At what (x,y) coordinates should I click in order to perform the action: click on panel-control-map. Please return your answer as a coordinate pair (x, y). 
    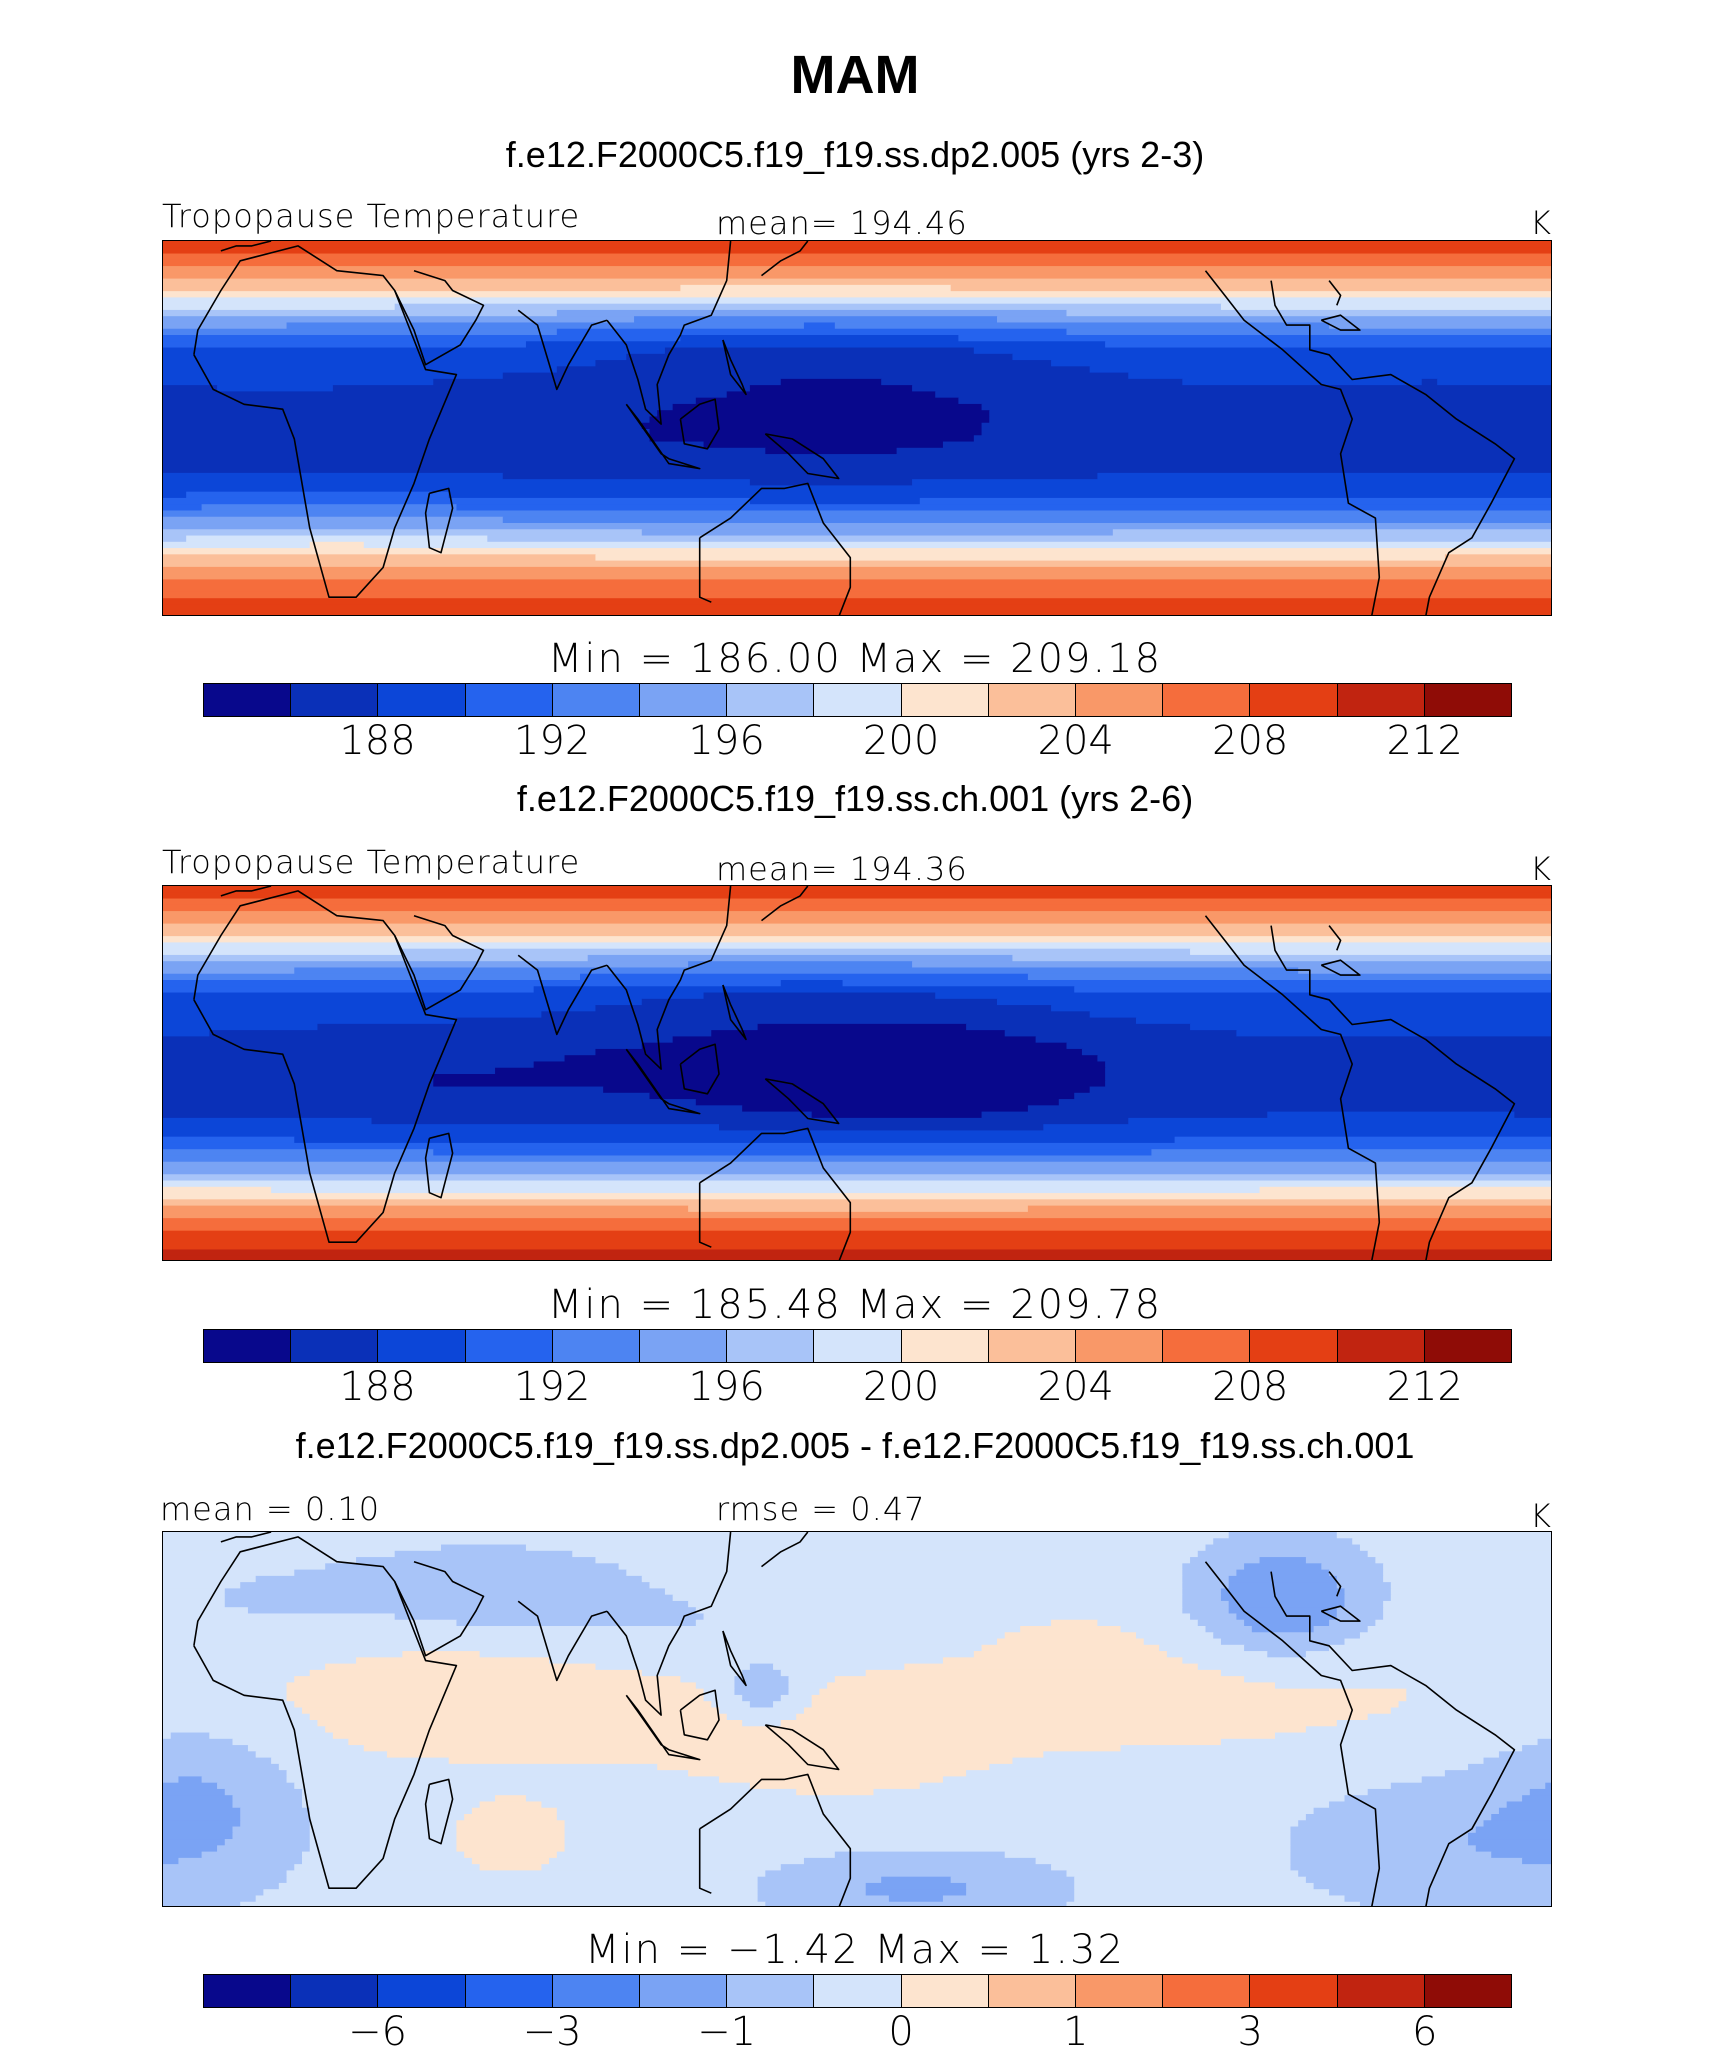
    Looking at the image, I should click on (857, 1073).